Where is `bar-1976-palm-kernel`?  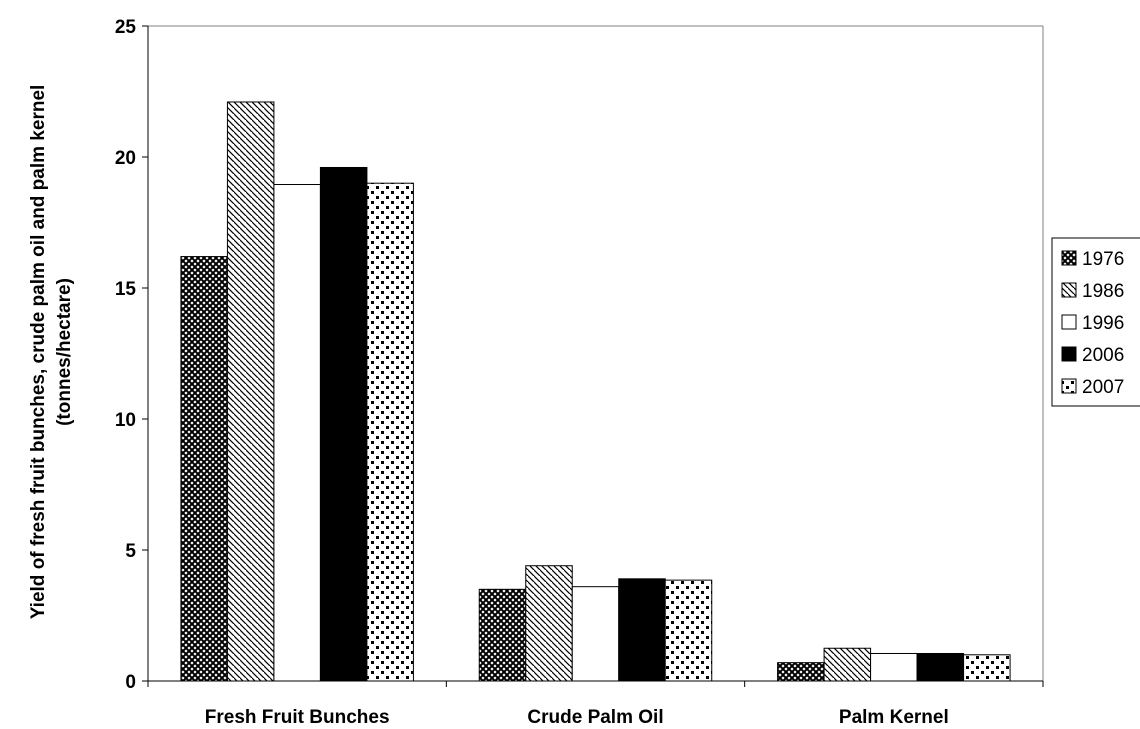
bar-1976-palm-kernel is located at coordinates (801, 672).